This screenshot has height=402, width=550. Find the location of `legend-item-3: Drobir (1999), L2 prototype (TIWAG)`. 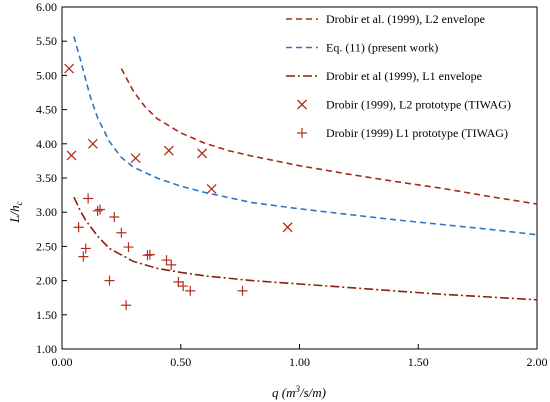

legend-item-3: Drobir (1999), L2 prototype (TIWAG) is located at coordinates (404, 105).